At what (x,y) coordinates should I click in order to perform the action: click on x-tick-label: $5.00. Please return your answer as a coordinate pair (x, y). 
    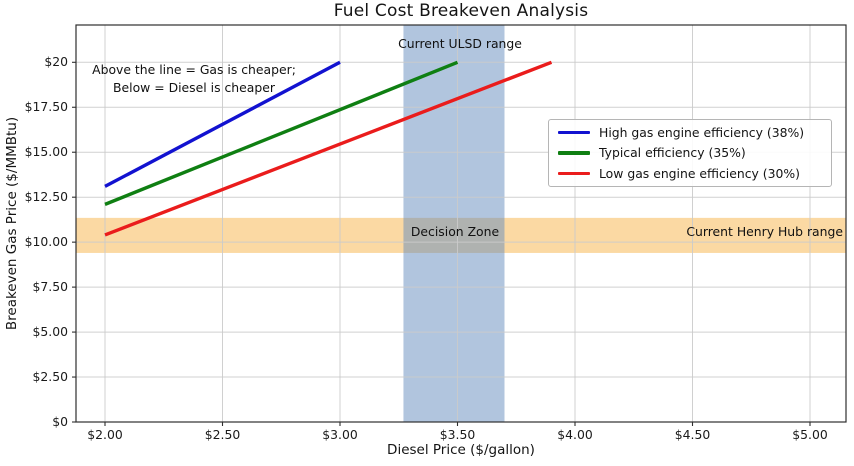
    Looking at the image, I should click on (810, 434).